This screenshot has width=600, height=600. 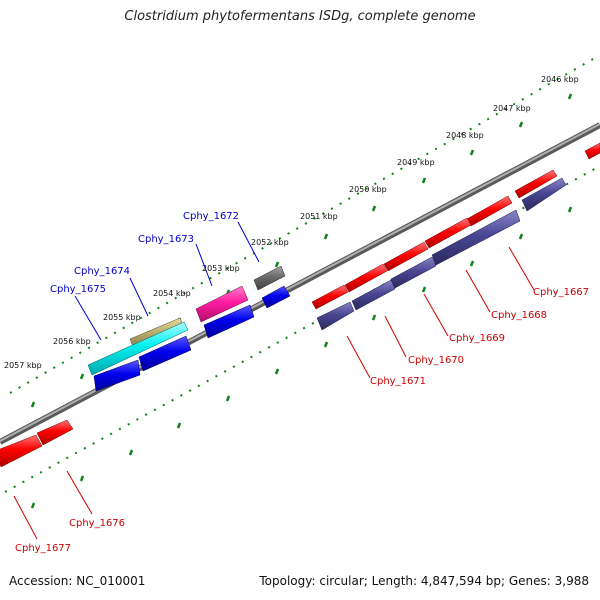 I want to click on tick-label: 2050 kbp, so click(x=368, y=189).